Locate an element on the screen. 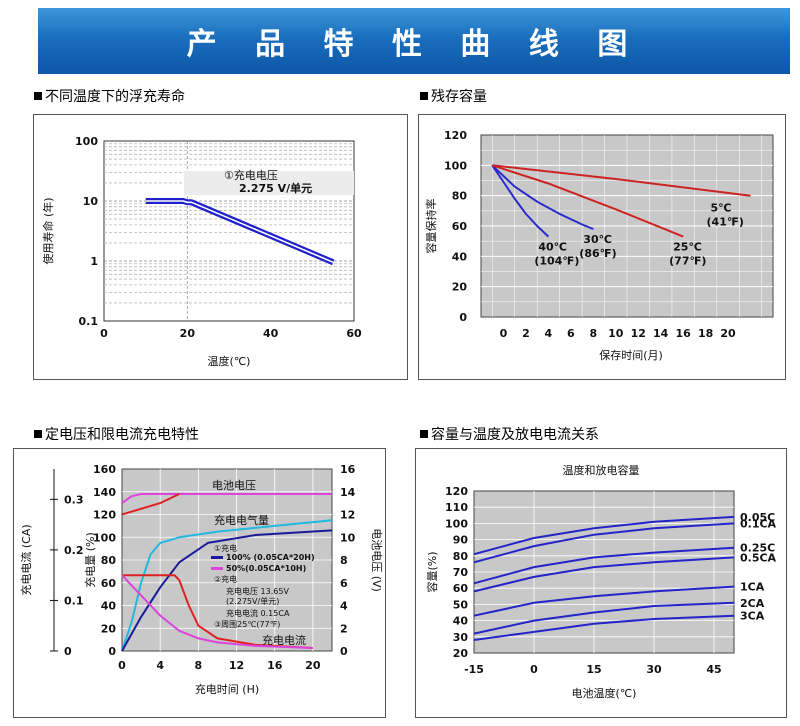  x-tick-label: 12 is located at coordinates (236, 665).